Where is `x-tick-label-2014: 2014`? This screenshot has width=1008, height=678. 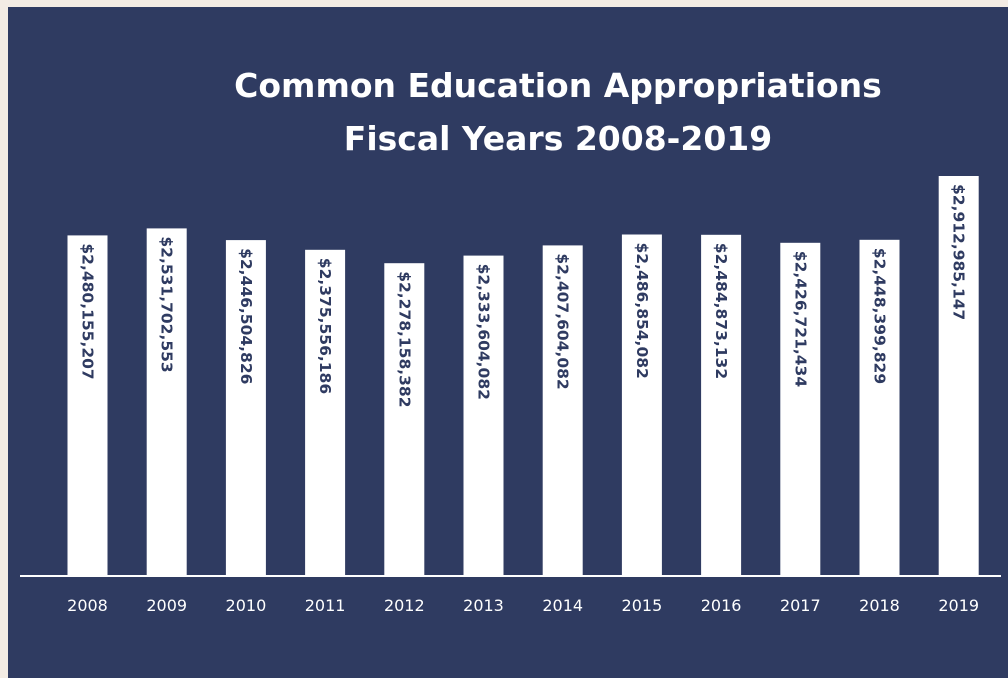
x-tick-label-2014: 2014 is located at coordinates (562, 605).